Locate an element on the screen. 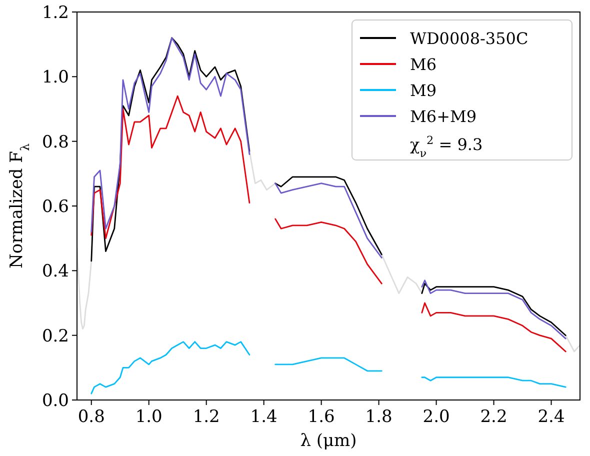 Image resolution: width=590 pixels, height=456 pixels. y-tick-label: 1.2 is located at coordinates (55, 13).